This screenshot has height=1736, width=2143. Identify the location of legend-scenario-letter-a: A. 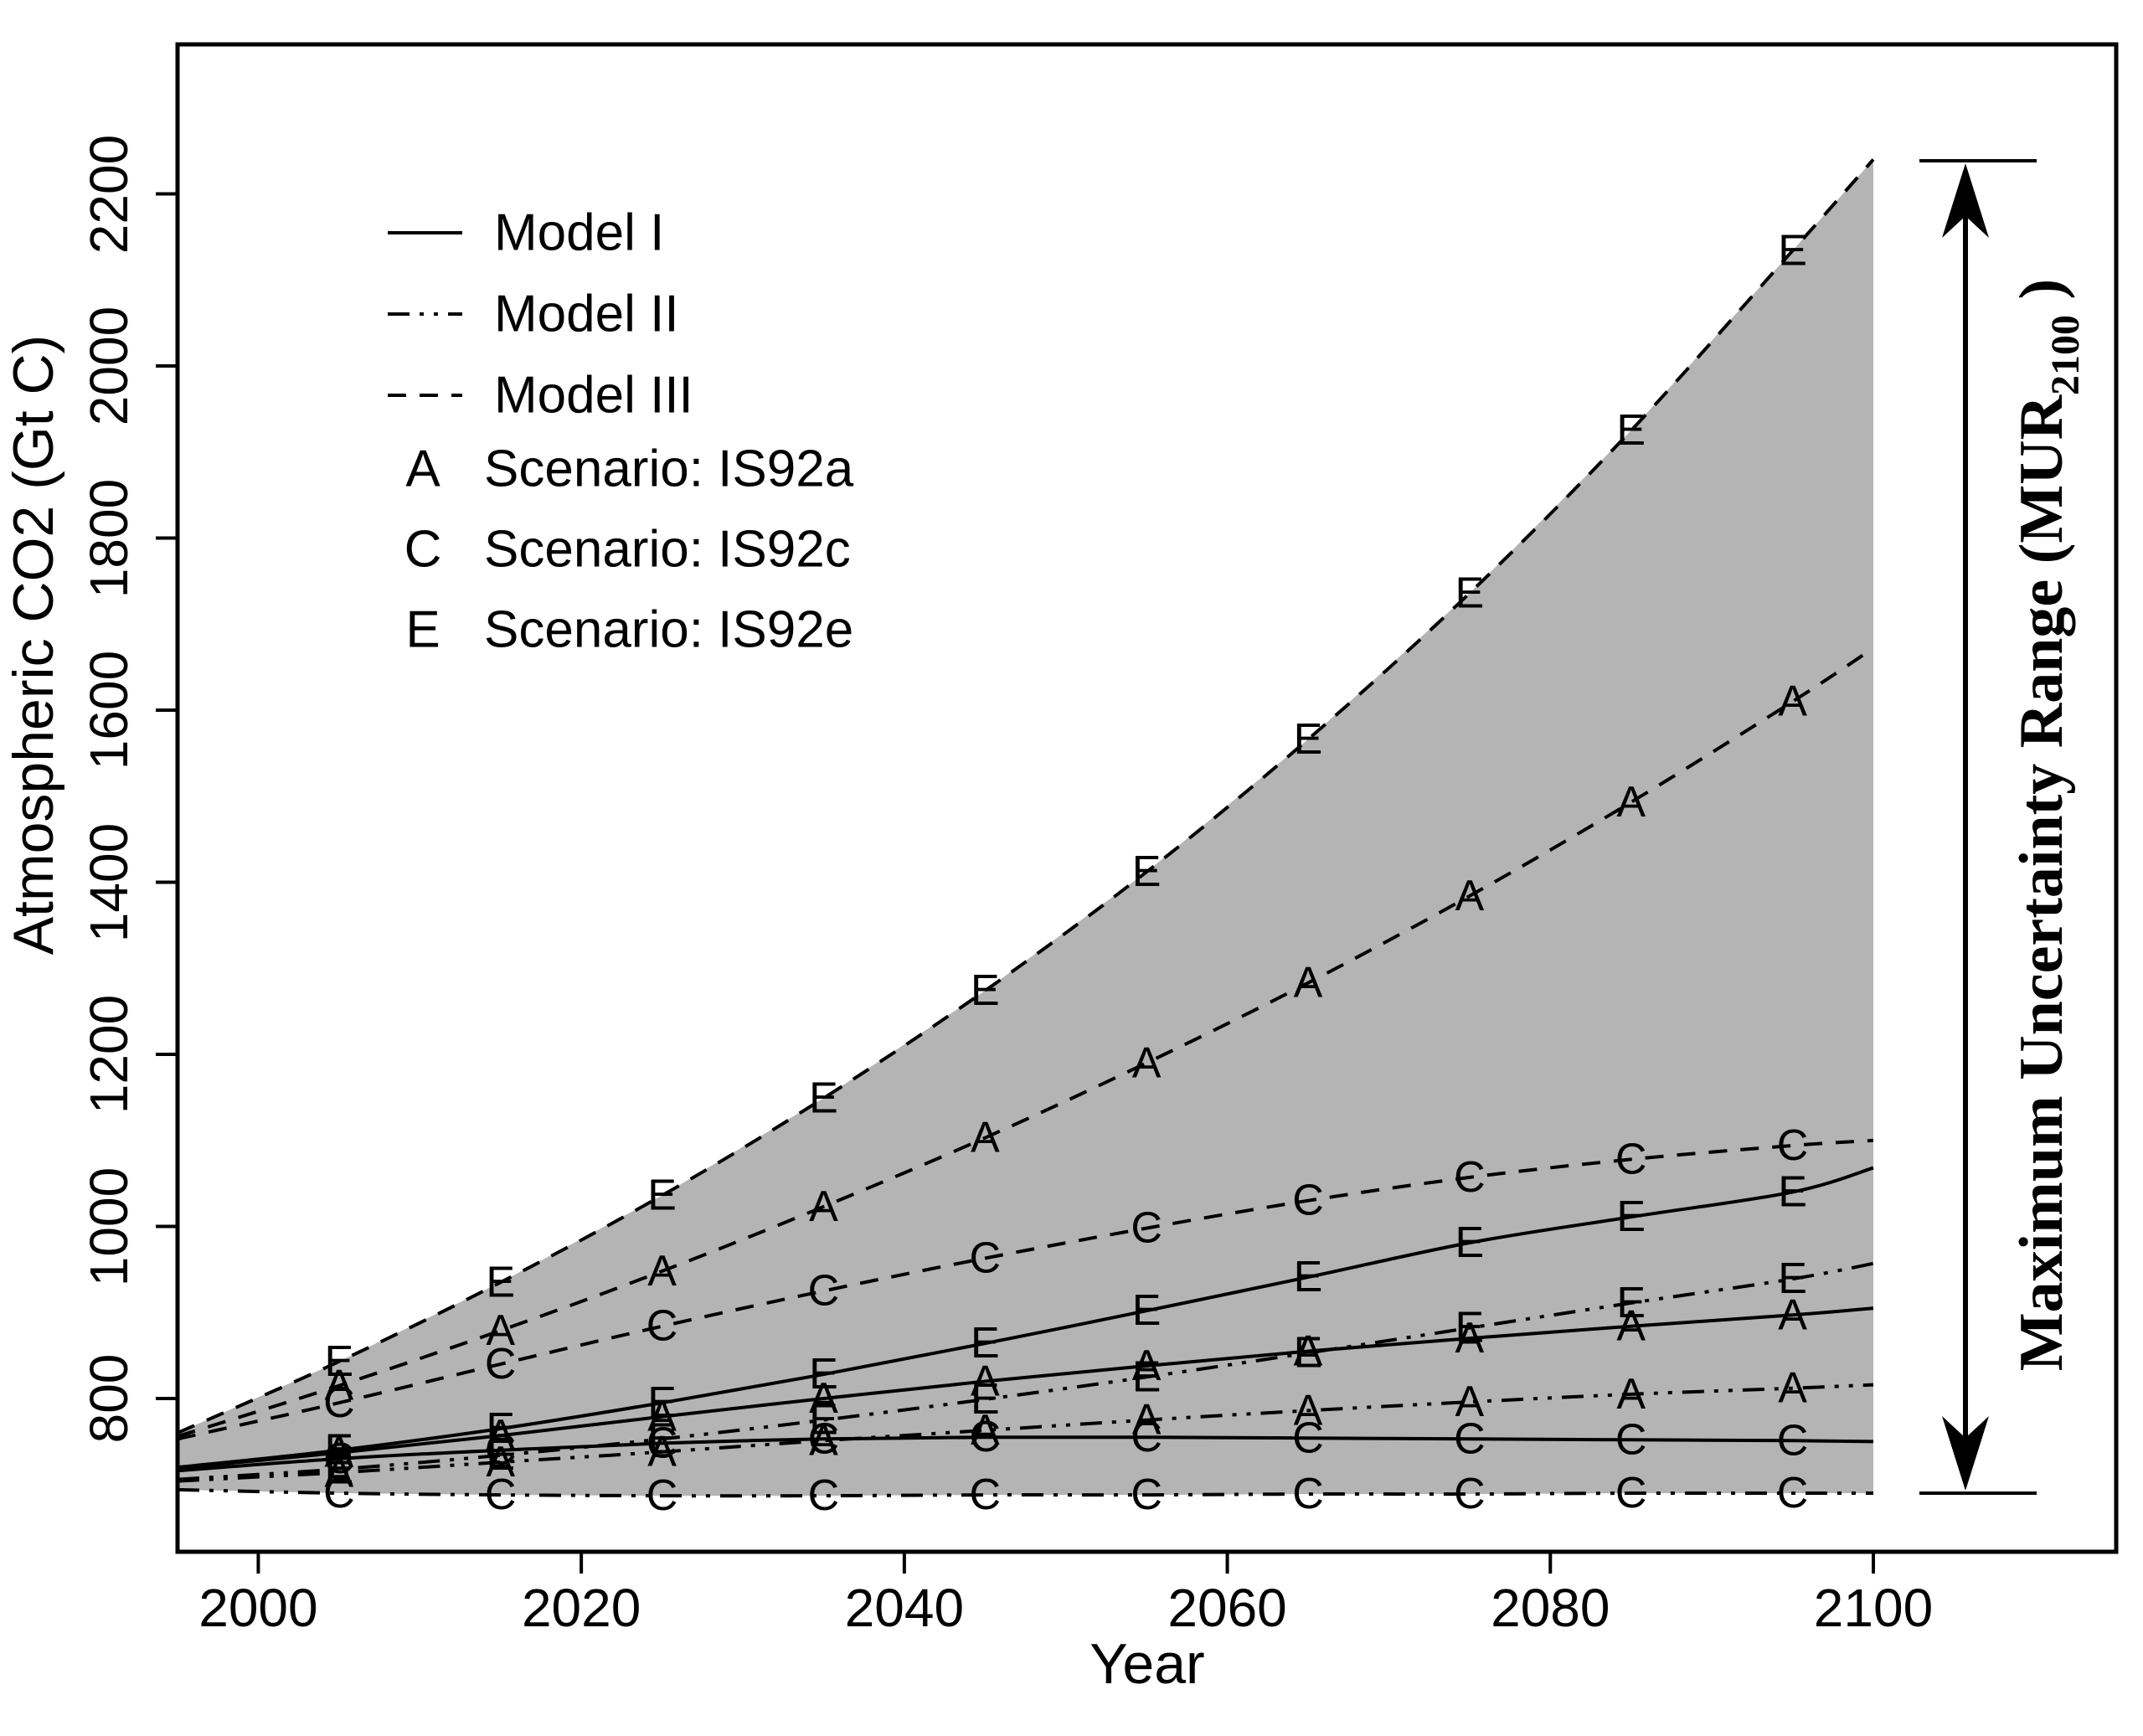
(422, 469).